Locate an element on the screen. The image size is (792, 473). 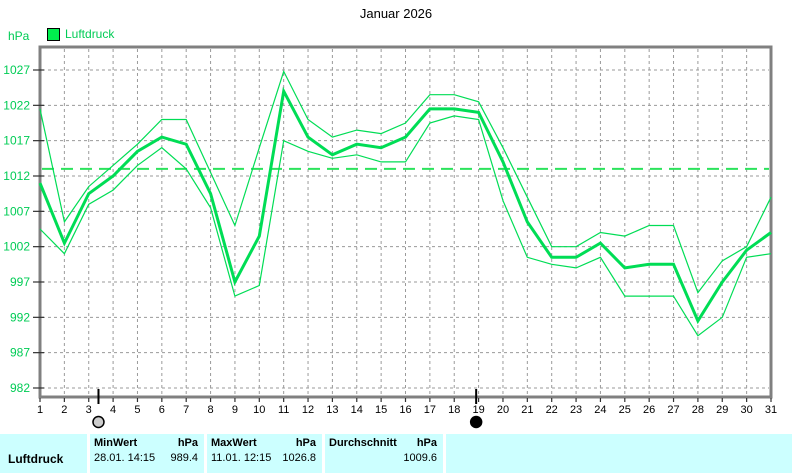
avg-header-label: Durchschnitt is located at coordinates (363, 443).